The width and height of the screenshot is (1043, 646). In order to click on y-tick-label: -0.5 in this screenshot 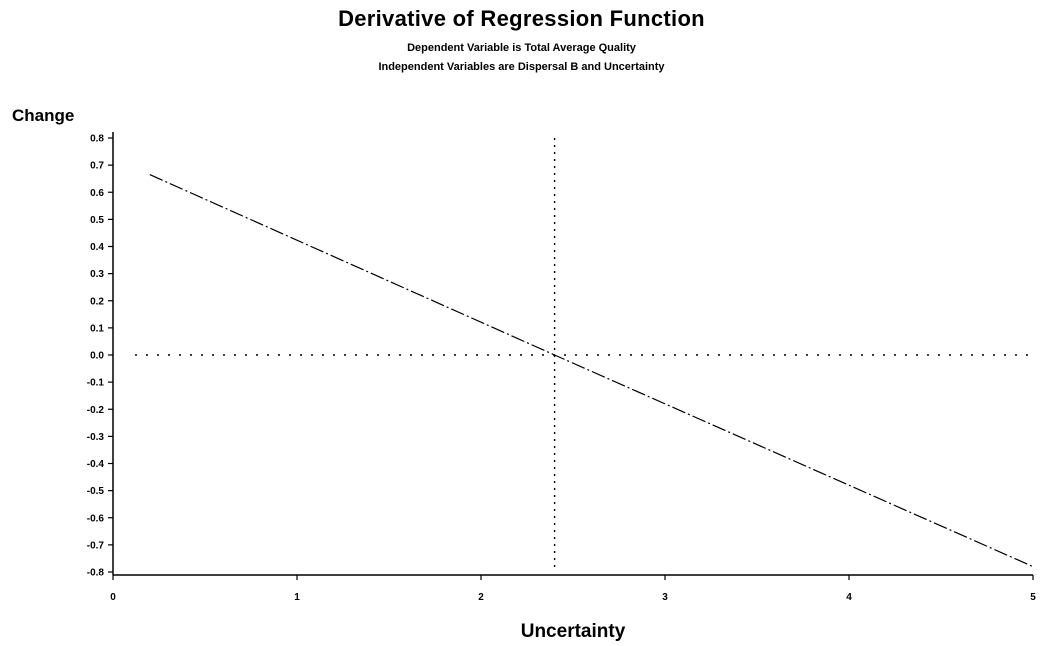, I will do `click(96, 491)`.